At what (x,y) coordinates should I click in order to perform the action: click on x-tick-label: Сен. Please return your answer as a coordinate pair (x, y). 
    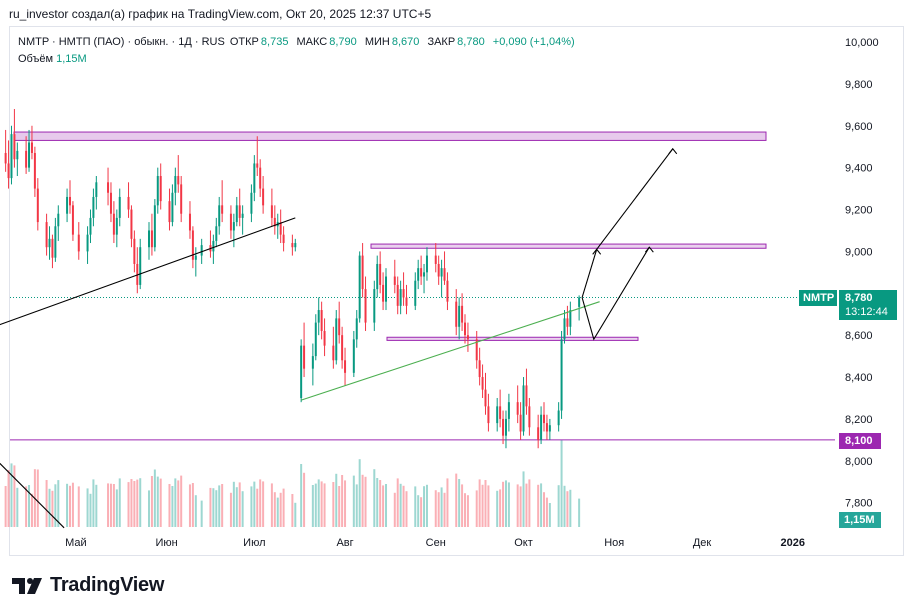
    Looking at the image, I should click on (436, 543).